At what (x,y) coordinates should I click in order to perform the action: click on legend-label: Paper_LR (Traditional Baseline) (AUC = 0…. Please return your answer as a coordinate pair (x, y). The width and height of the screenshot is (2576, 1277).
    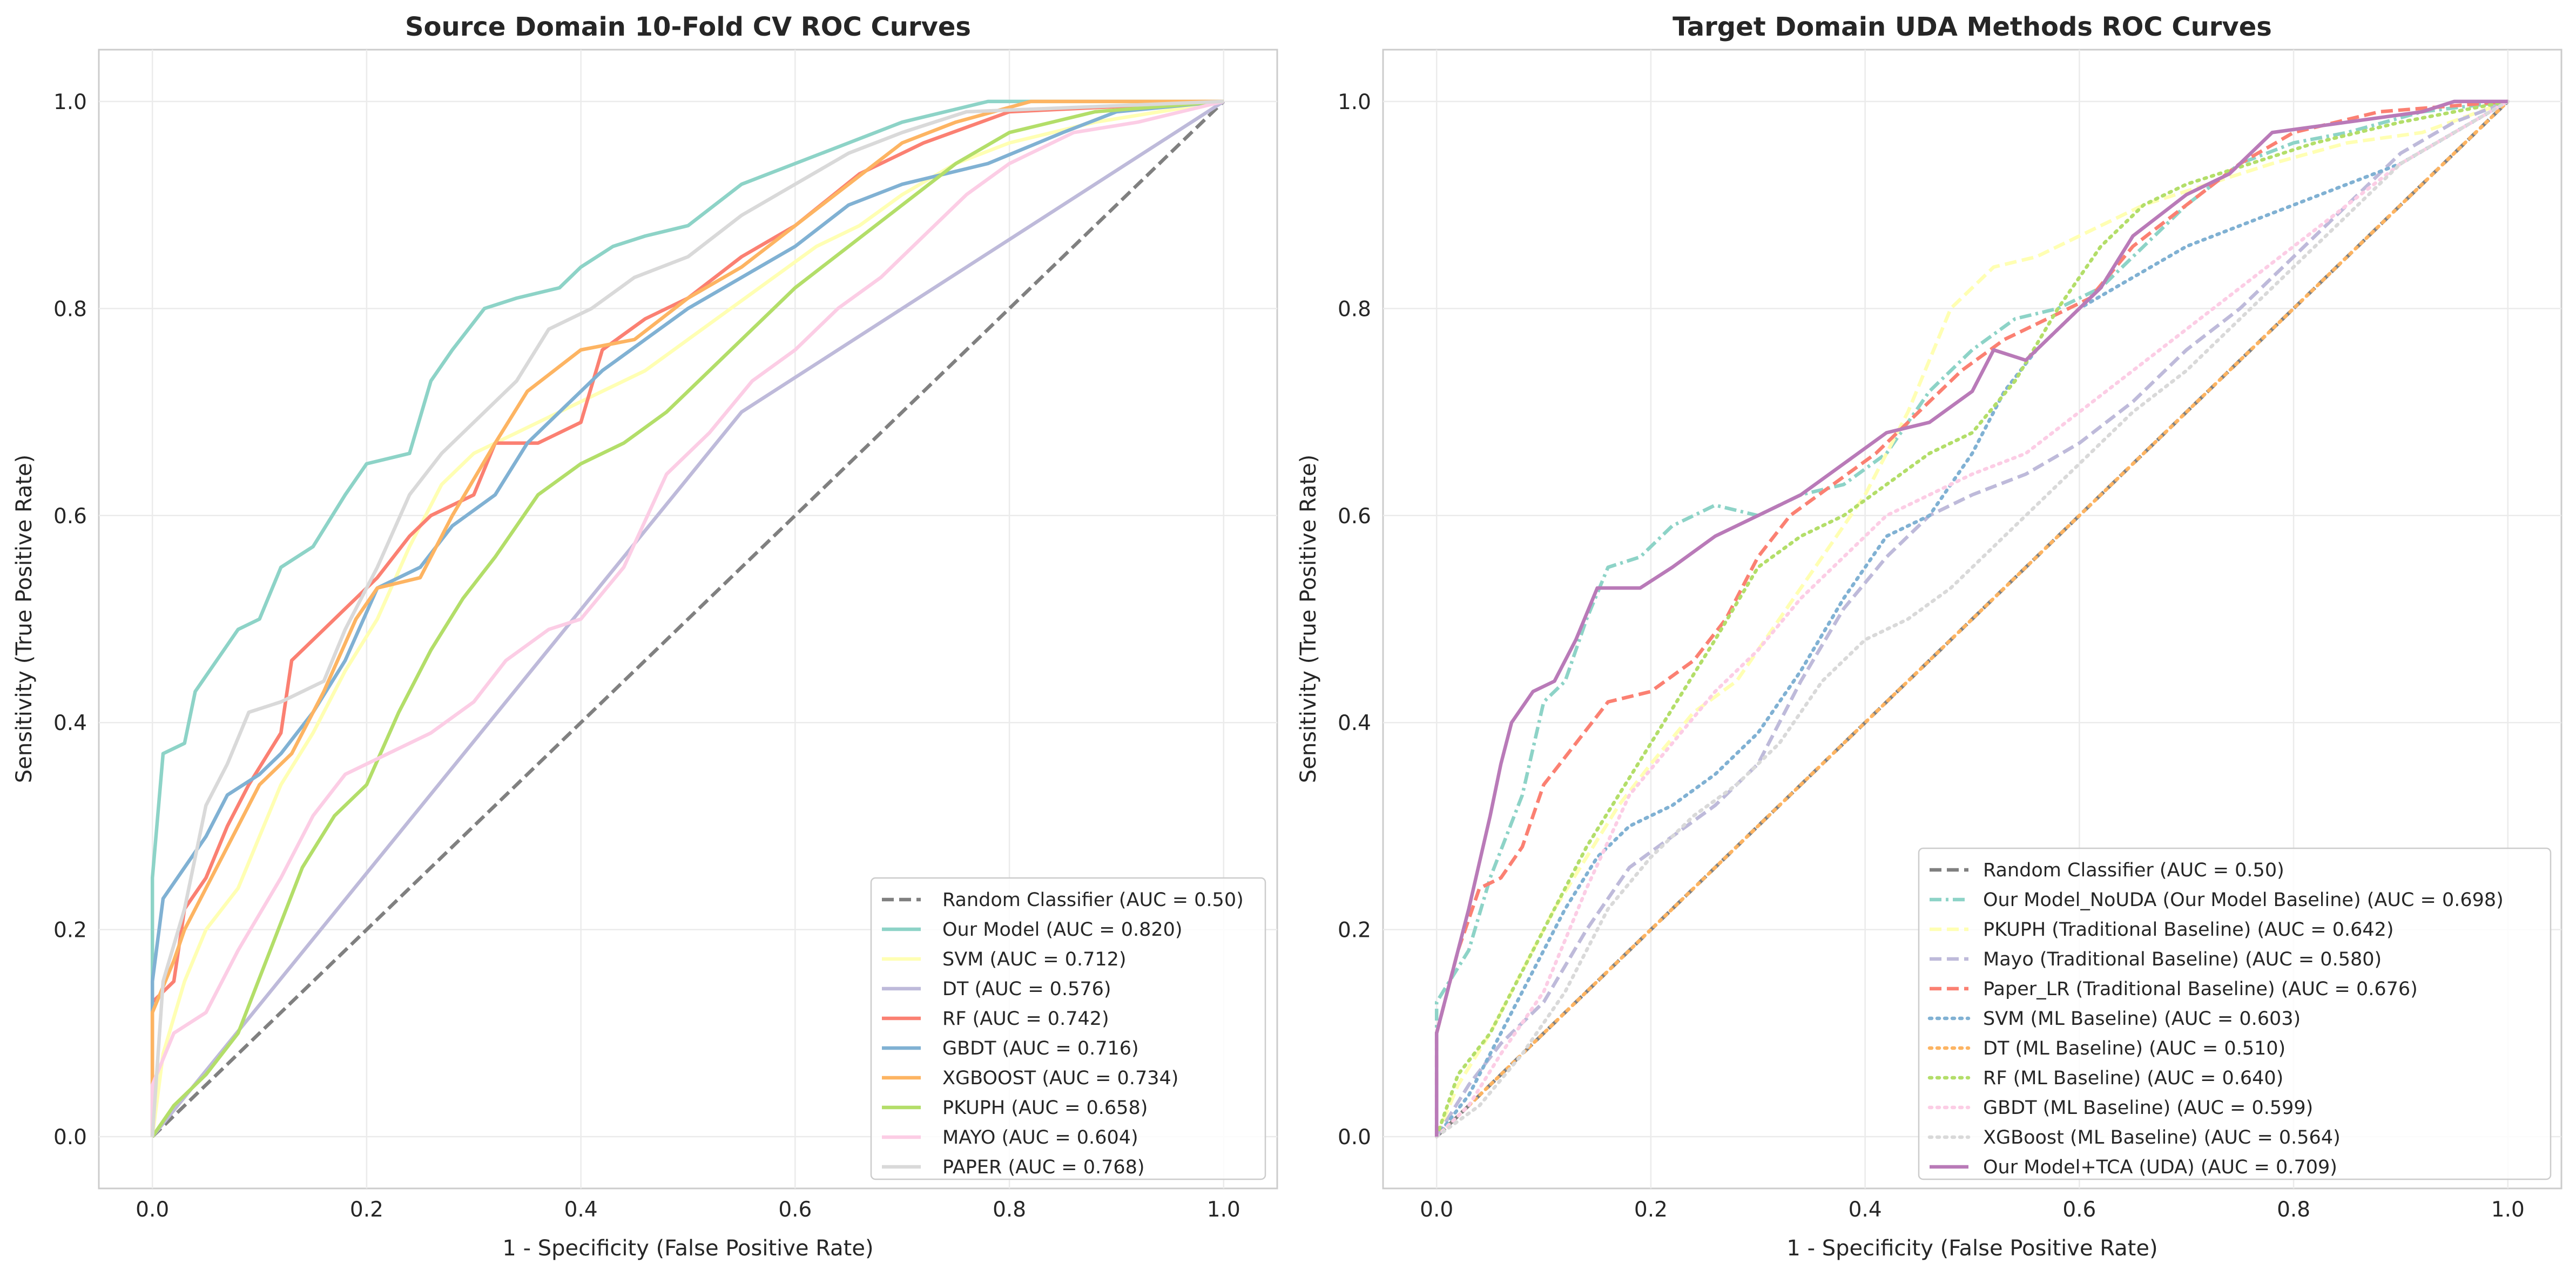
    Looking at the image, I should click on (2200, 989).